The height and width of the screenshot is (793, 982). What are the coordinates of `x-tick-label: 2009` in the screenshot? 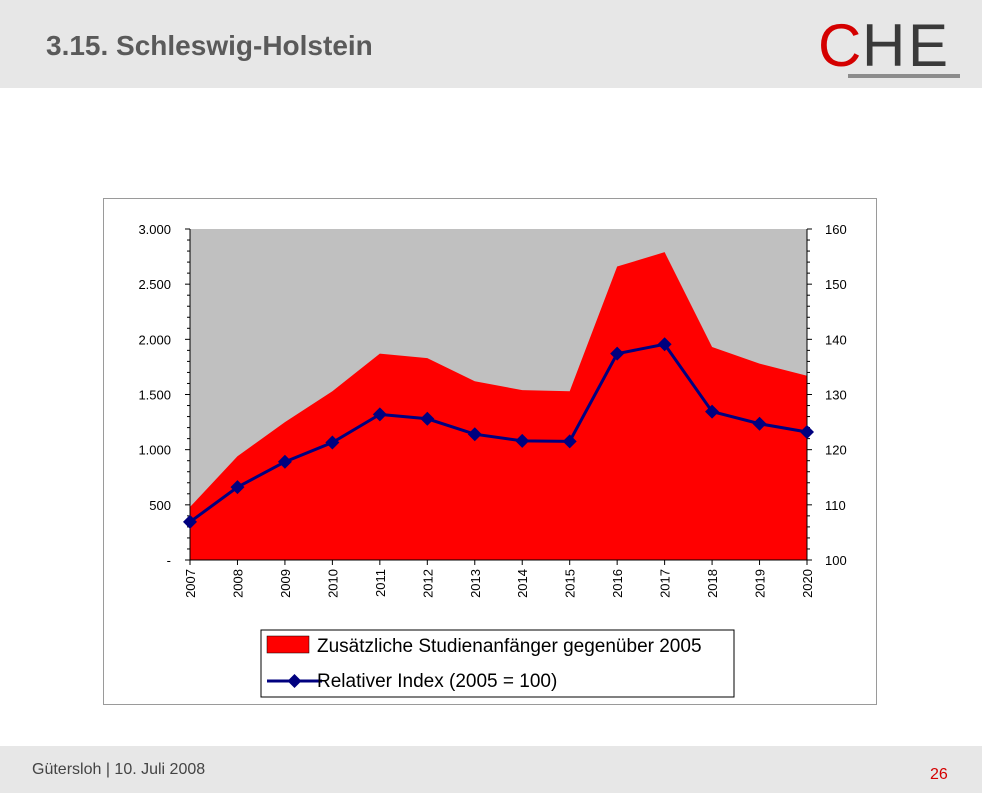 It's located at (285, 583).